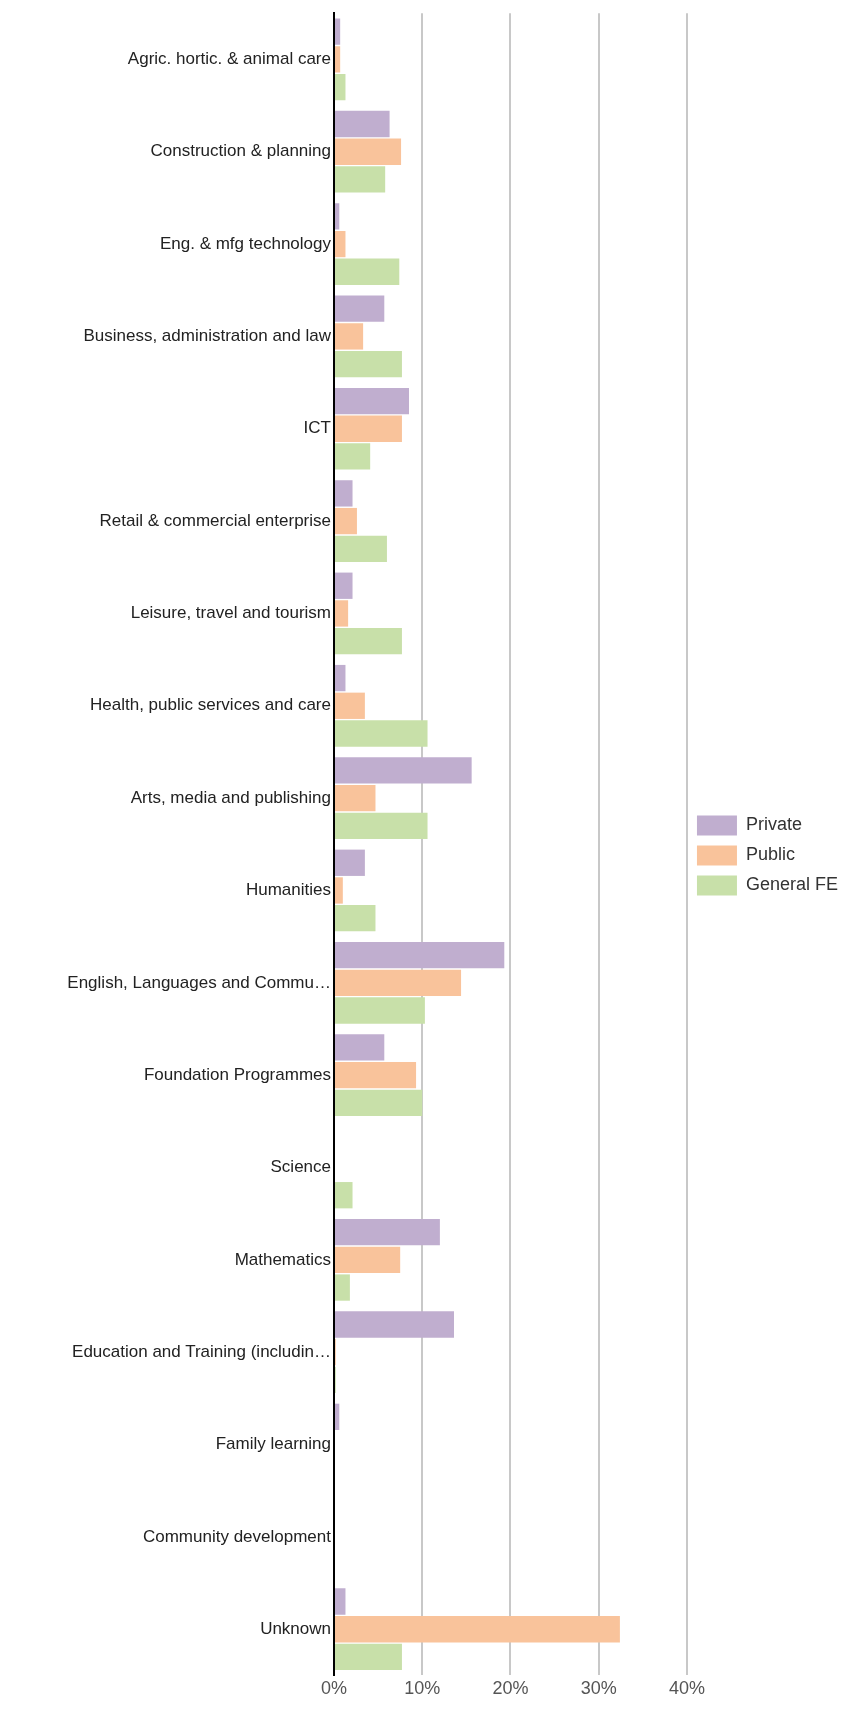 The height and width of the screenshot is (1713, 854). Describe the element at coordinates (295, 1628) in the screenshot. I see `y-tick-label: Unknown` at that location.